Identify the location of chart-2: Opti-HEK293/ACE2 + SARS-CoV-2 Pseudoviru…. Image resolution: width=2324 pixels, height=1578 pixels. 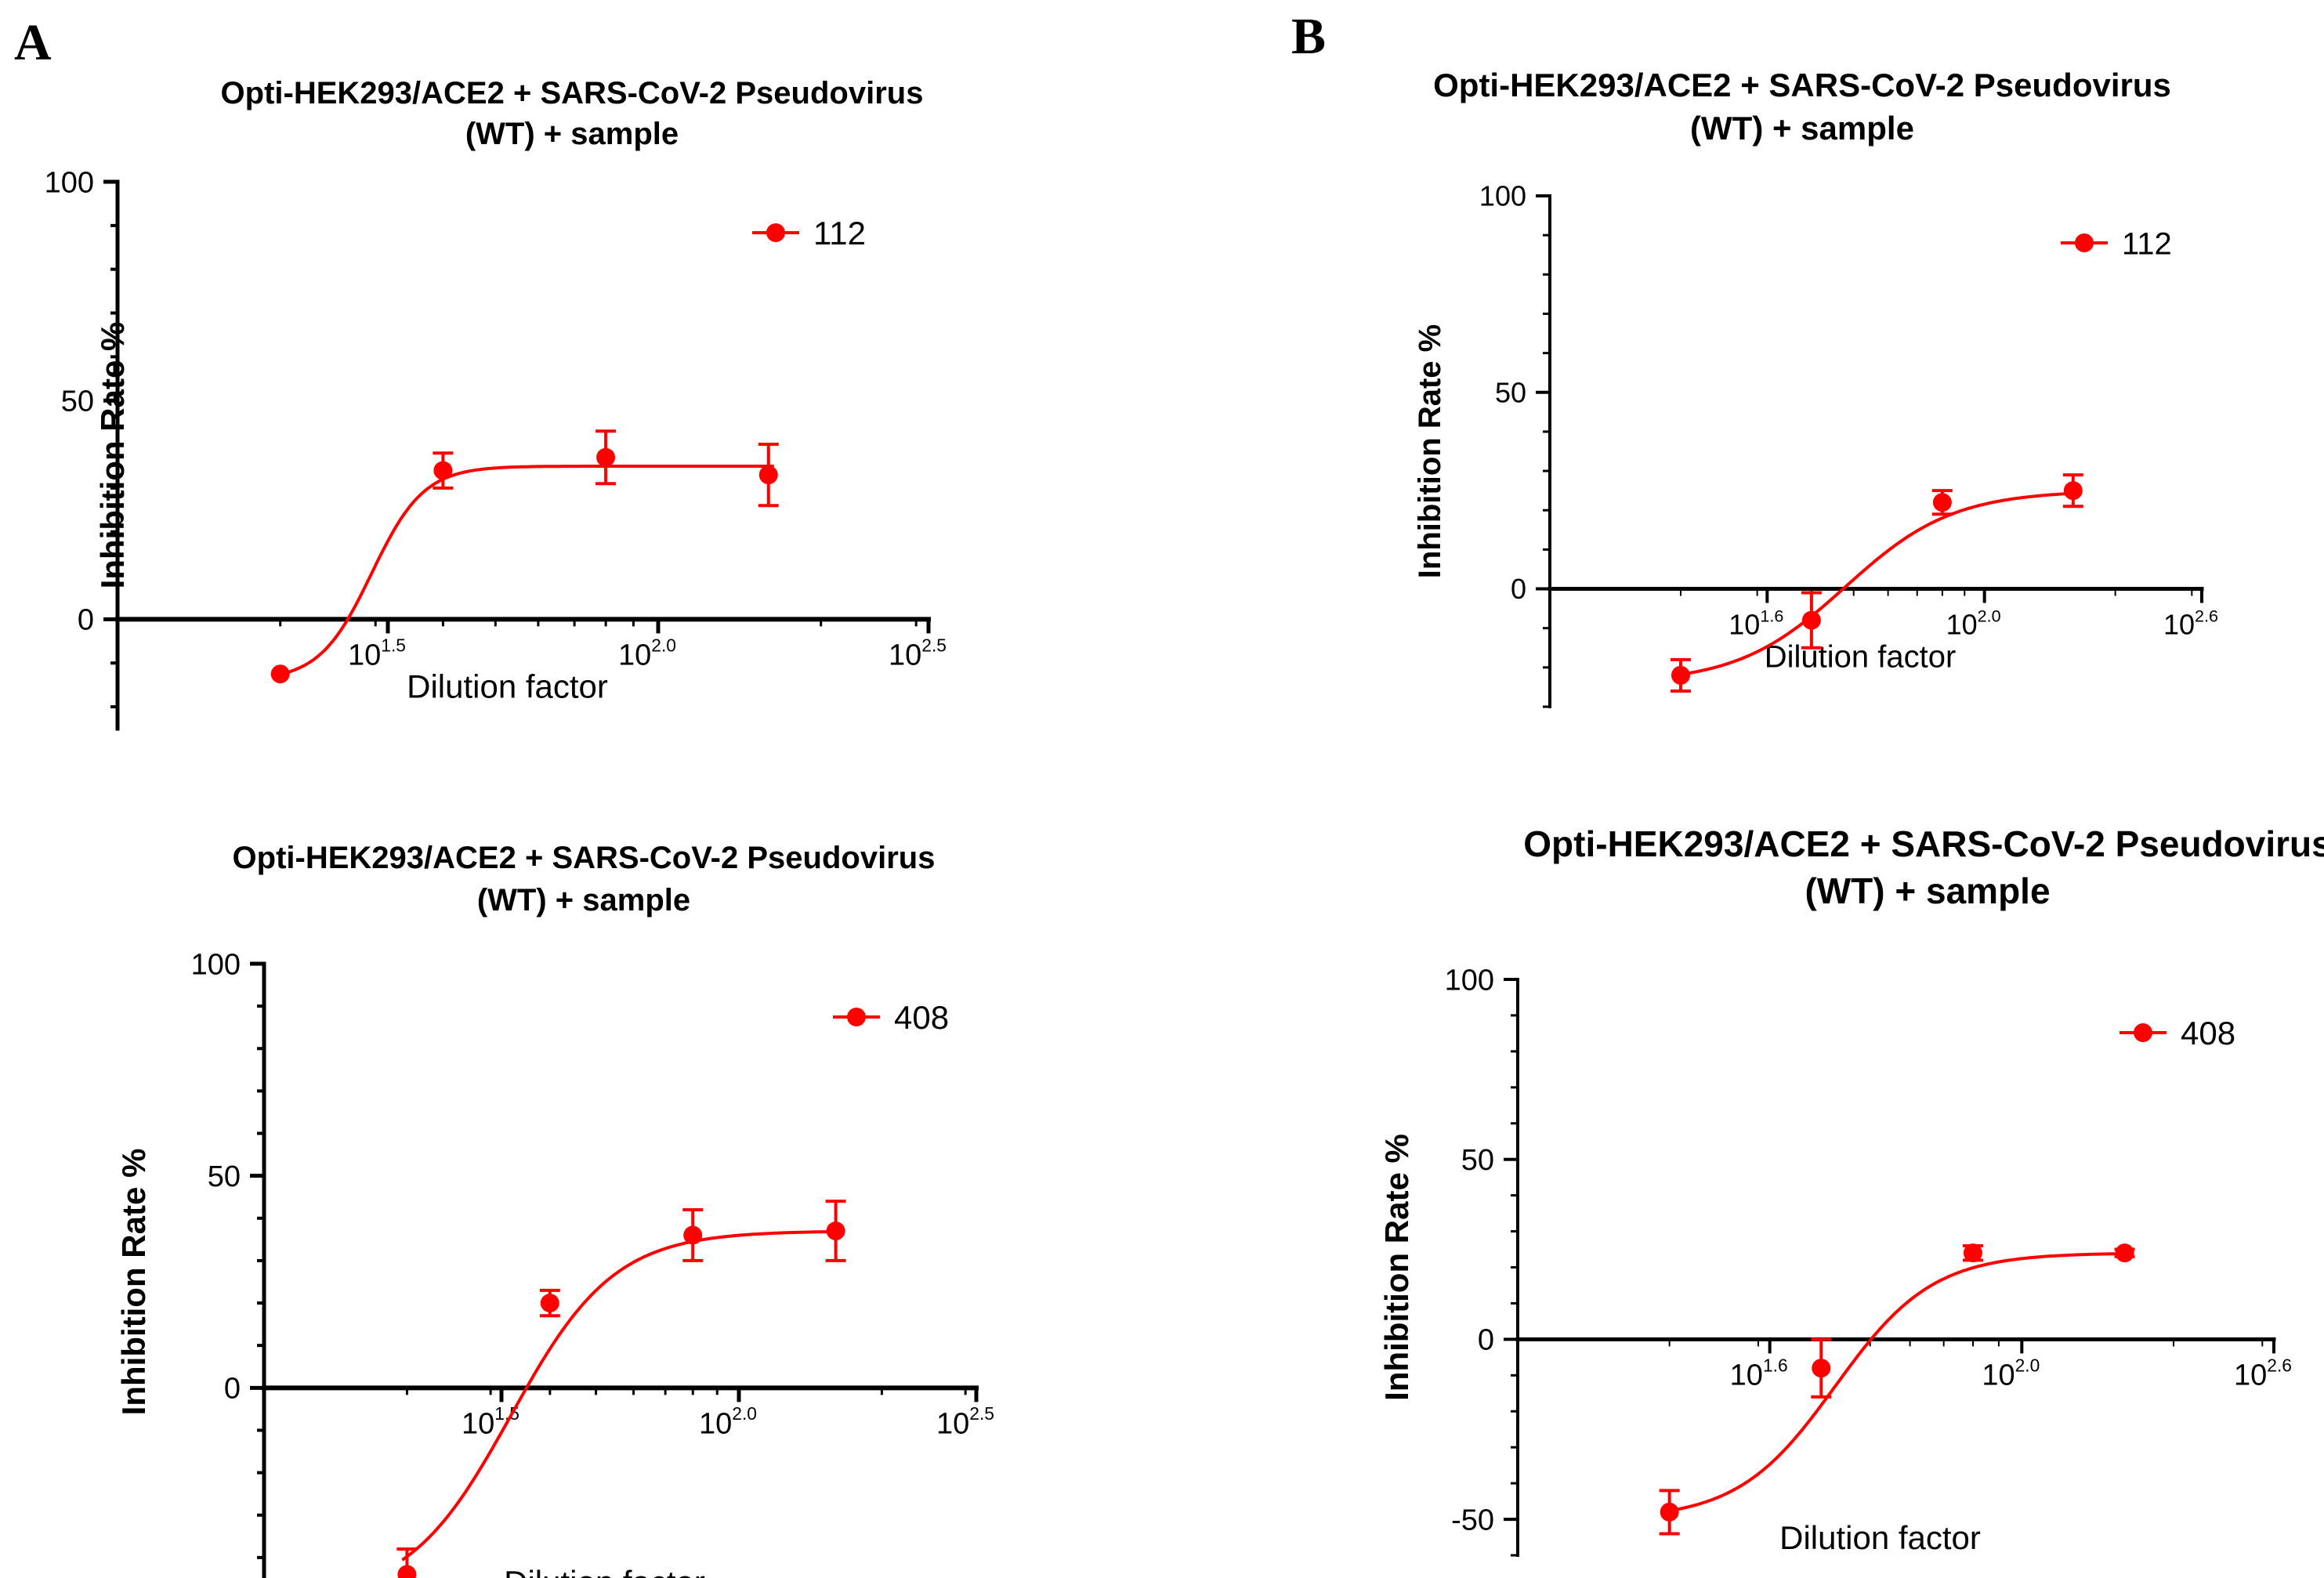
(1816, 387).